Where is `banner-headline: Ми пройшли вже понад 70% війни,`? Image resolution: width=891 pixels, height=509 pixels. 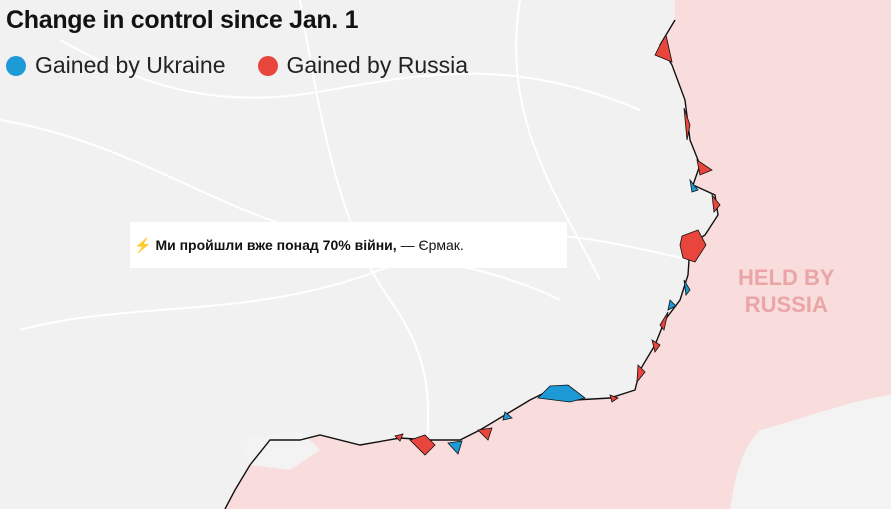 banner-headline: Ми пройшли вже понад 70% війни, is located at coordinates (276, 245).